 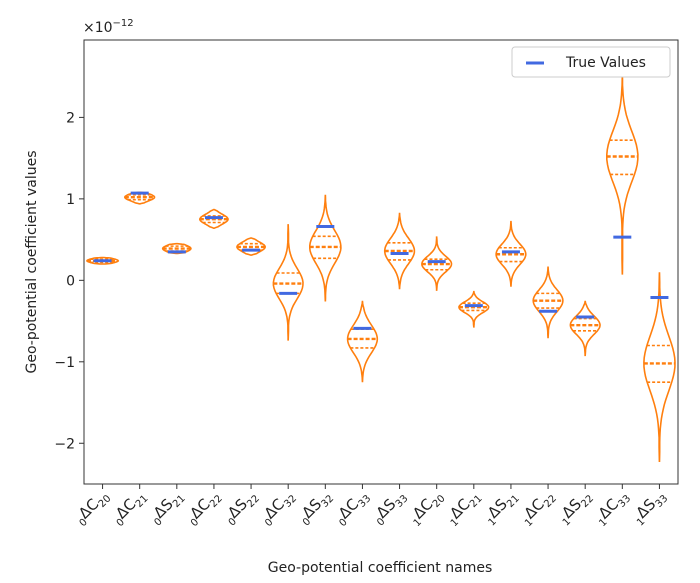 I want to click on x-tick-label: 1ΔC22, so click(x=537, y=507).